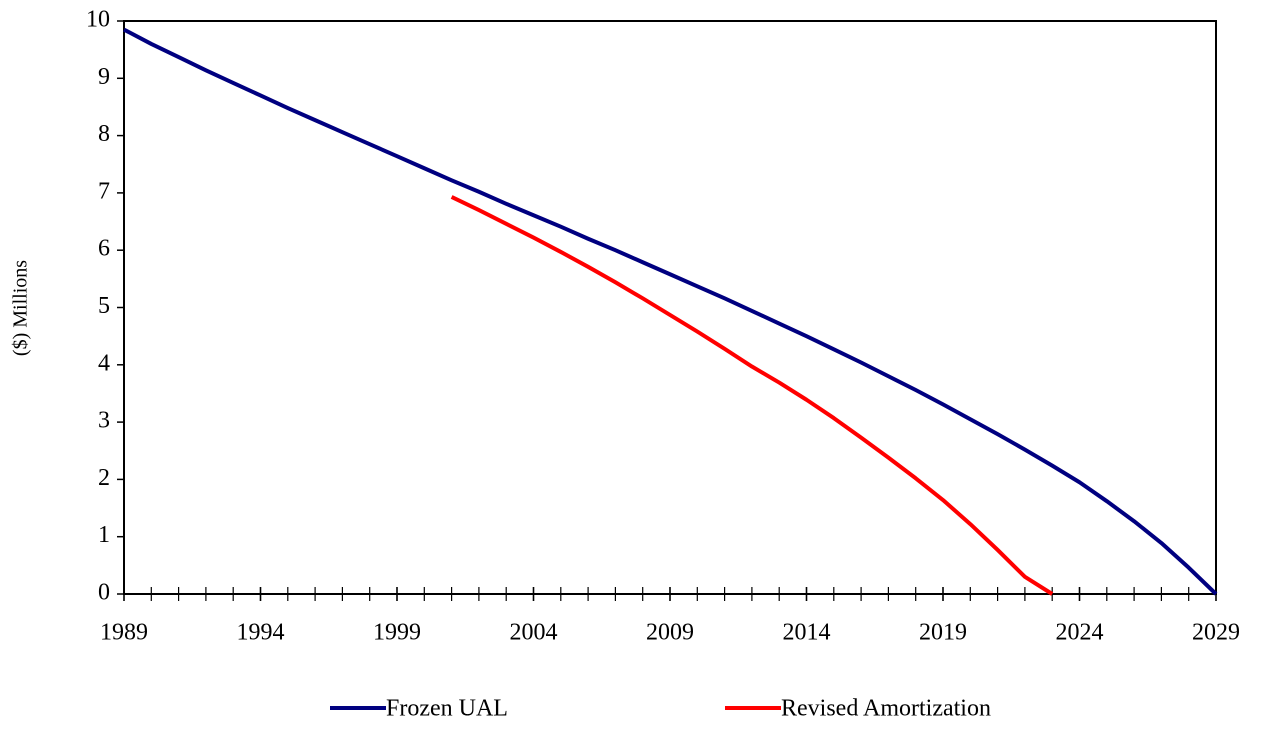  Describe the element at coordinates (124, 633) in the screenshot. I see `x-tick-label: 1989` at that location.